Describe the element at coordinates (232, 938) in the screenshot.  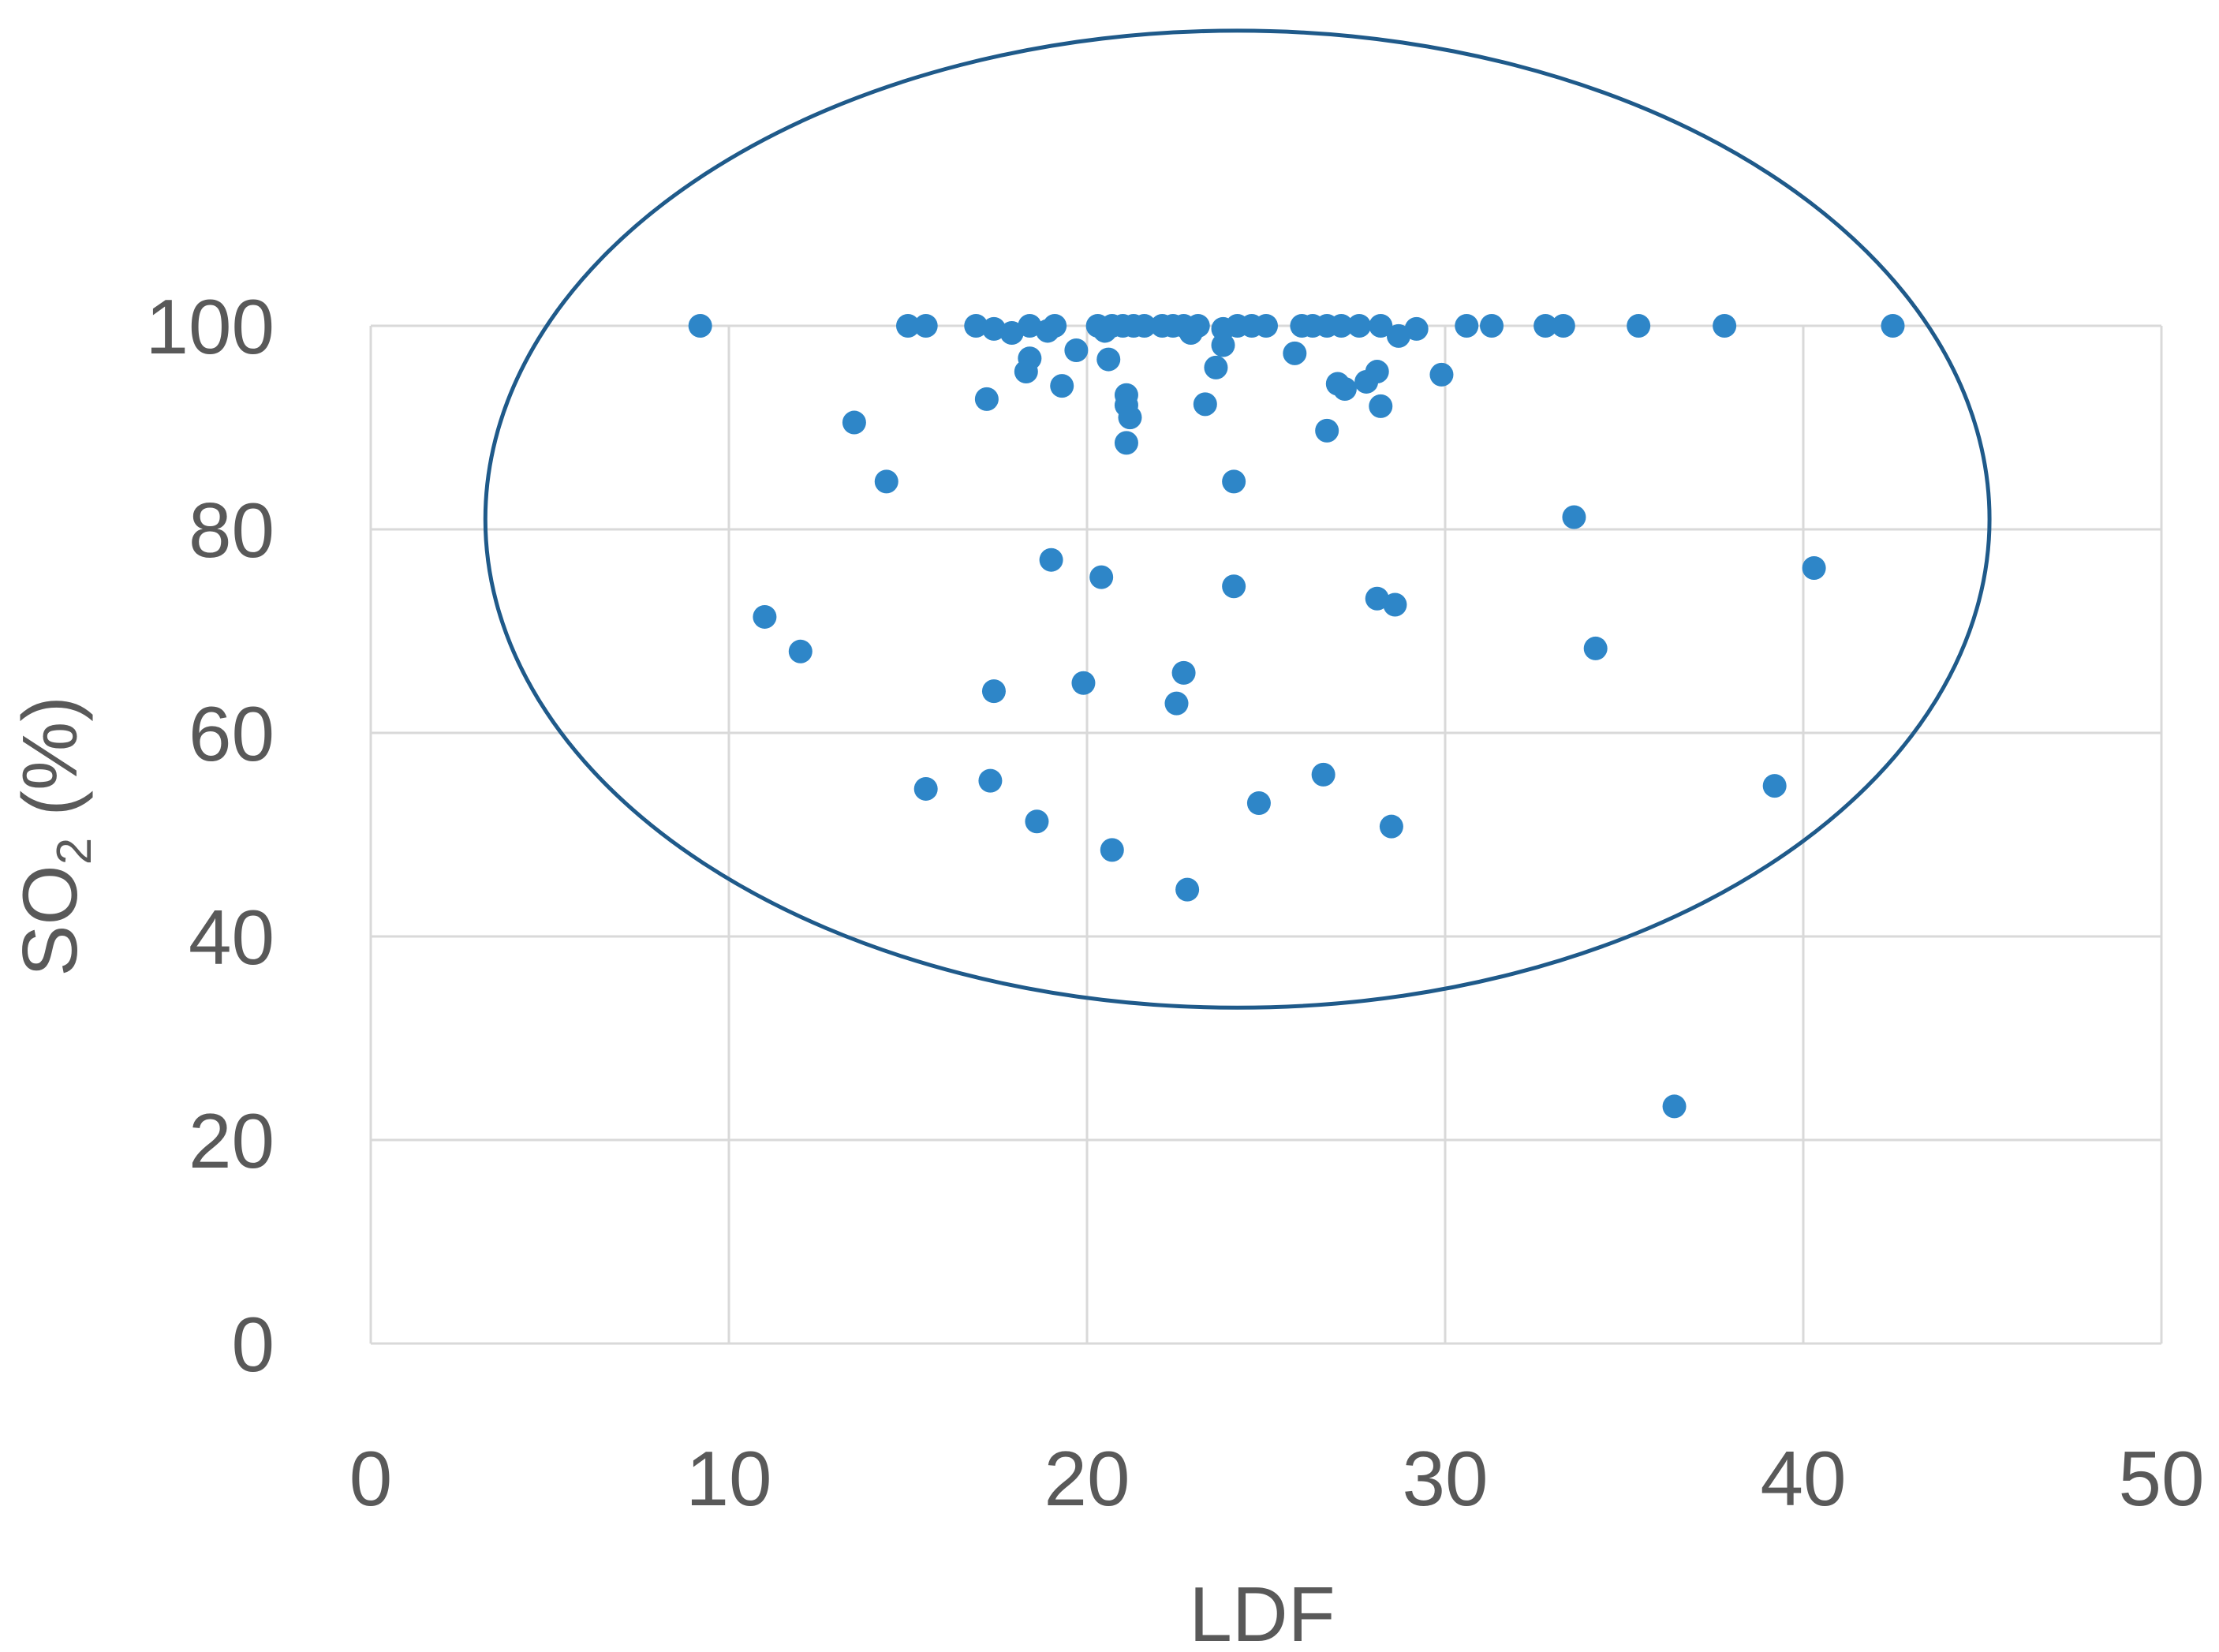
I see `y-tick-label: 40` at that location.